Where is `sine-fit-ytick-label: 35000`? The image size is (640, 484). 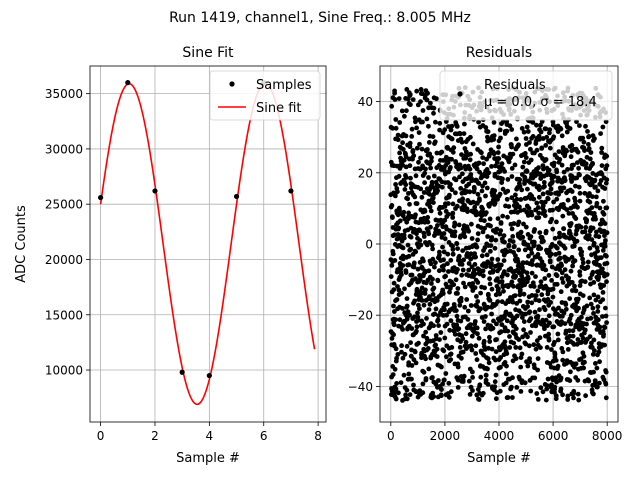 sine-fit-ytick-label: 35000 is located at coordinates (64, 94).